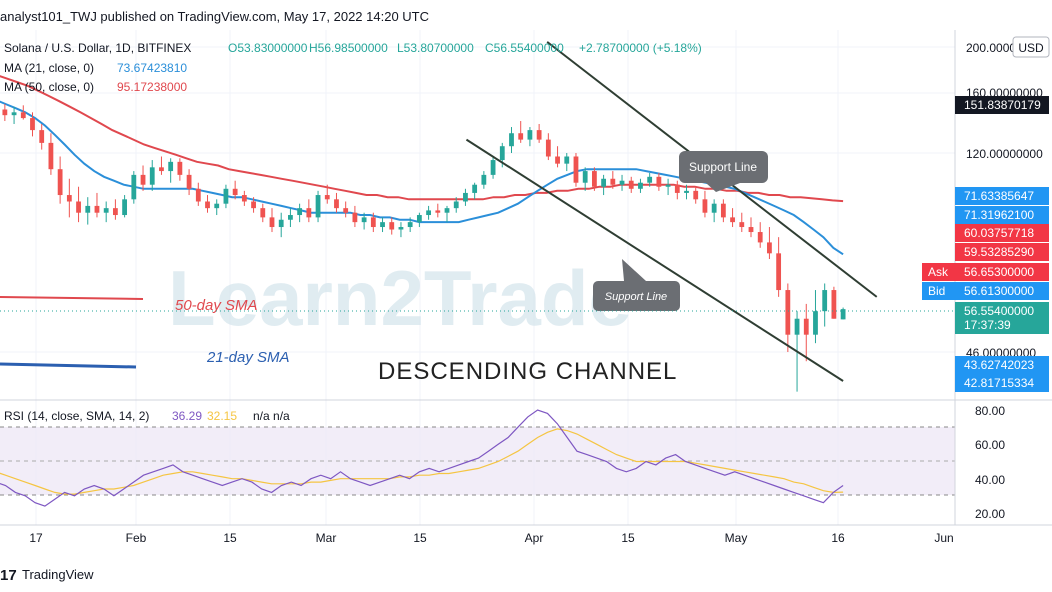  I want to click on price-label-text: 17:37:39, so click(987, 325).